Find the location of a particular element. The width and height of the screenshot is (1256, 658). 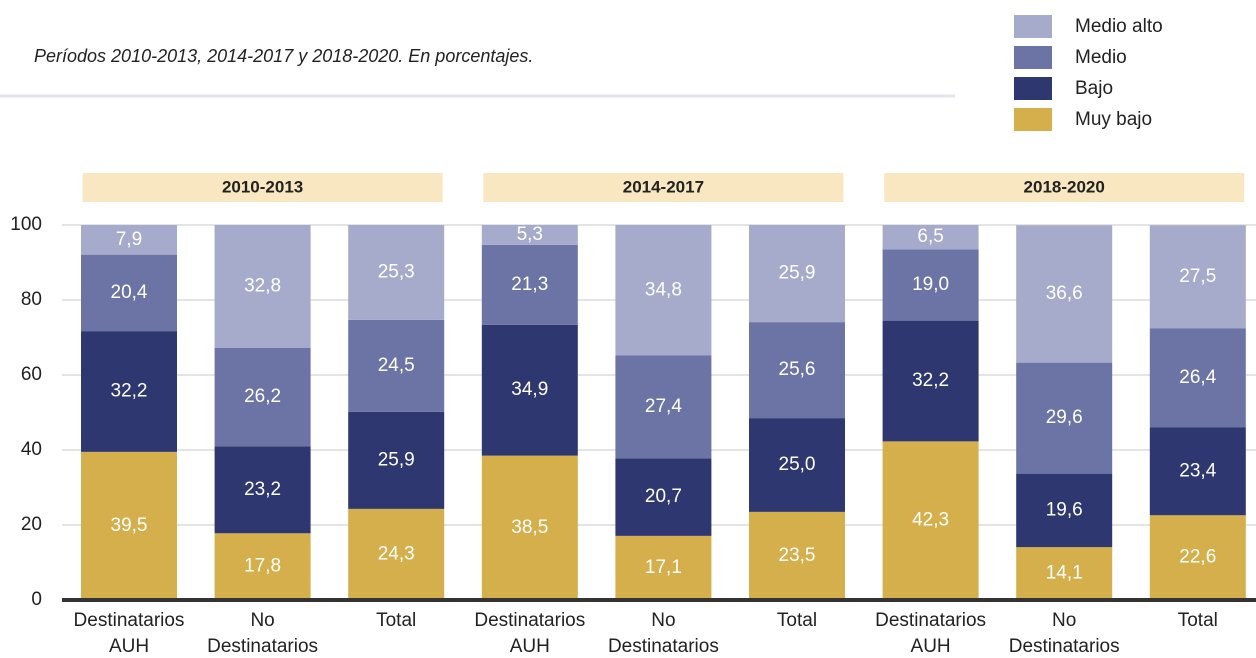

value-label: 21,3 is located at coordinates (529, 284).